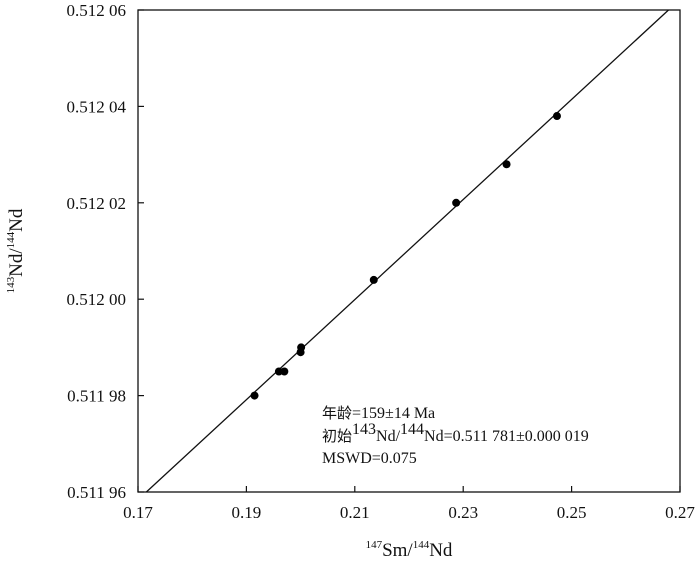 This screenshot has width=700, height=564. What do you see at coordinates (355, 512) in the screenshot?
I see `x-tick-label-2: 0.21` at bounding box center [355, 512].